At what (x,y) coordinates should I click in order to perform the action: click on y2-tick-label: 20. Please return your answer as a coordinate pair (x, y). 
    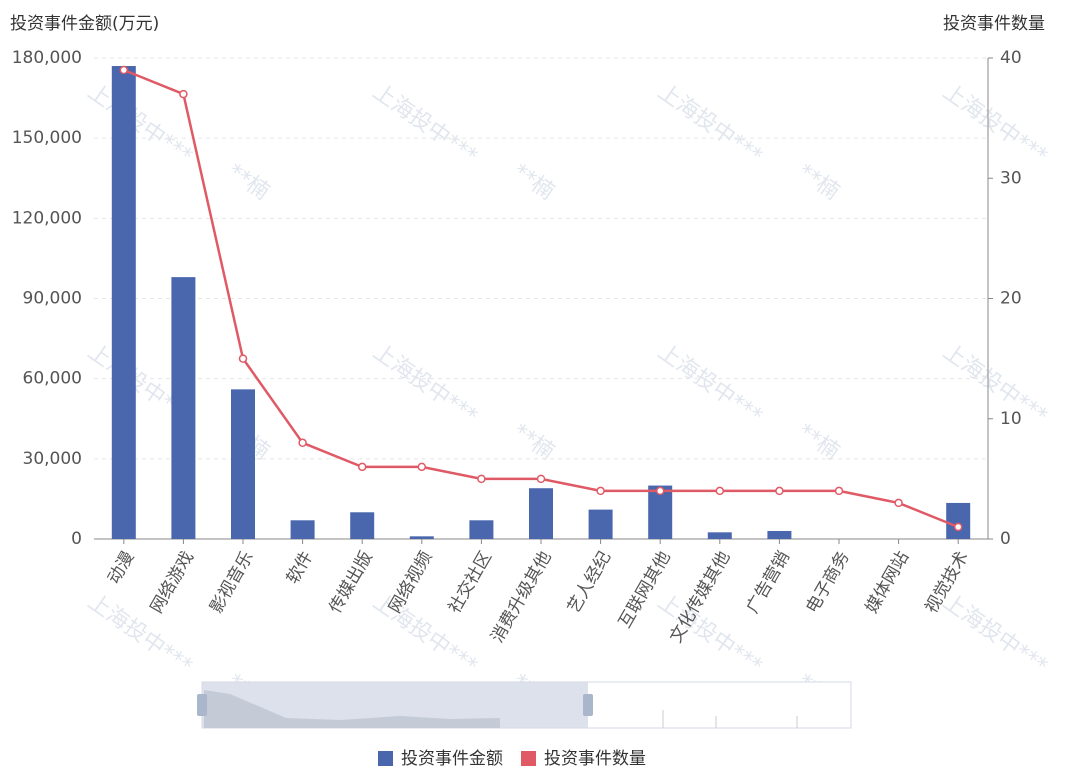
    Looking at the image, I should click on (1011, 299).